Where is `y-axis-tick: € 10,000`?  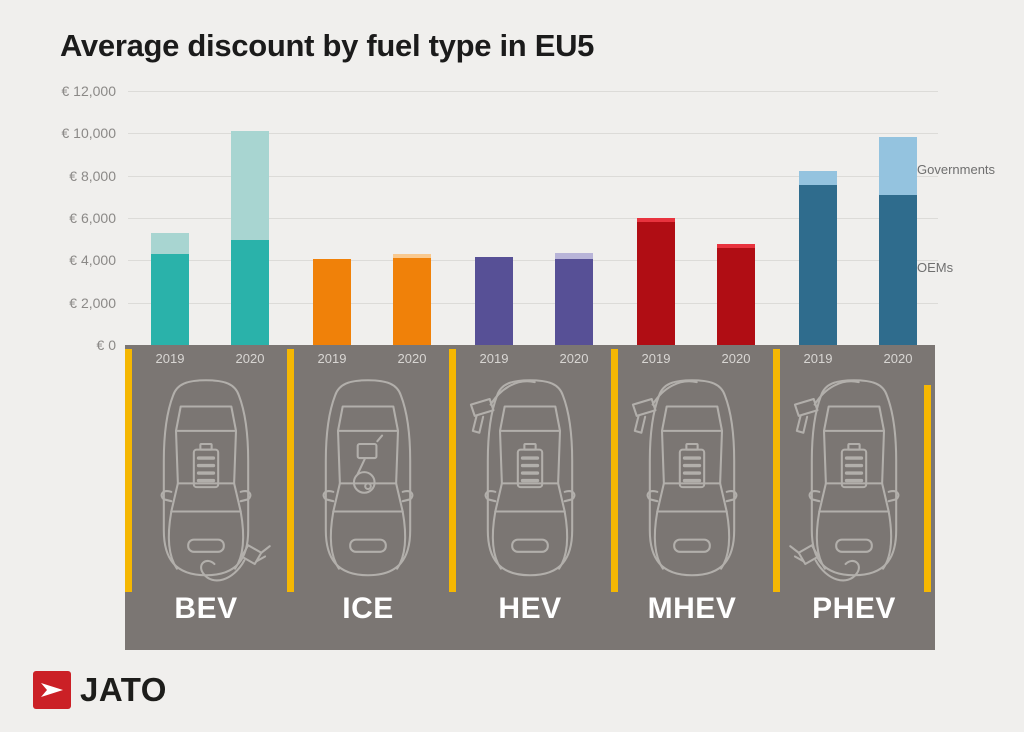 y-axis-tick: € 10,000 is located at coordinates (89, 133).